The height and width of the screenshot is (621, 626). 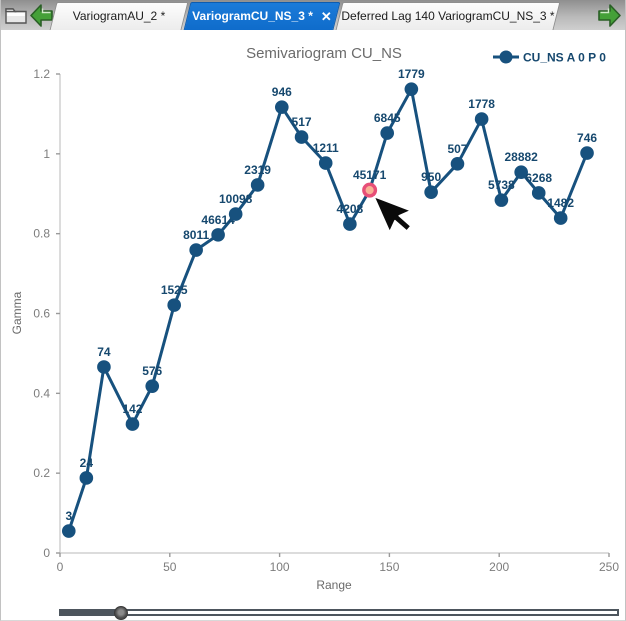 I want to click on tab-label: VariogramCU_NS_3 *, so click(x=252, y=16).